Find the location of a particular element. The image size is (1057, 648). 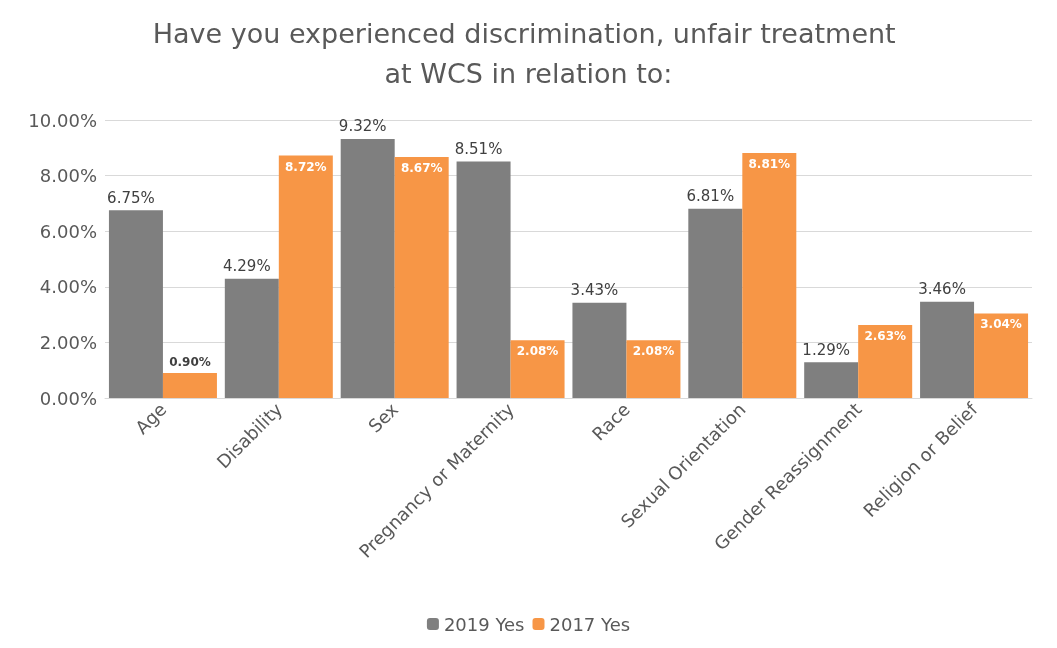

data-label: 8.81% is located at coordinates (769, 164).